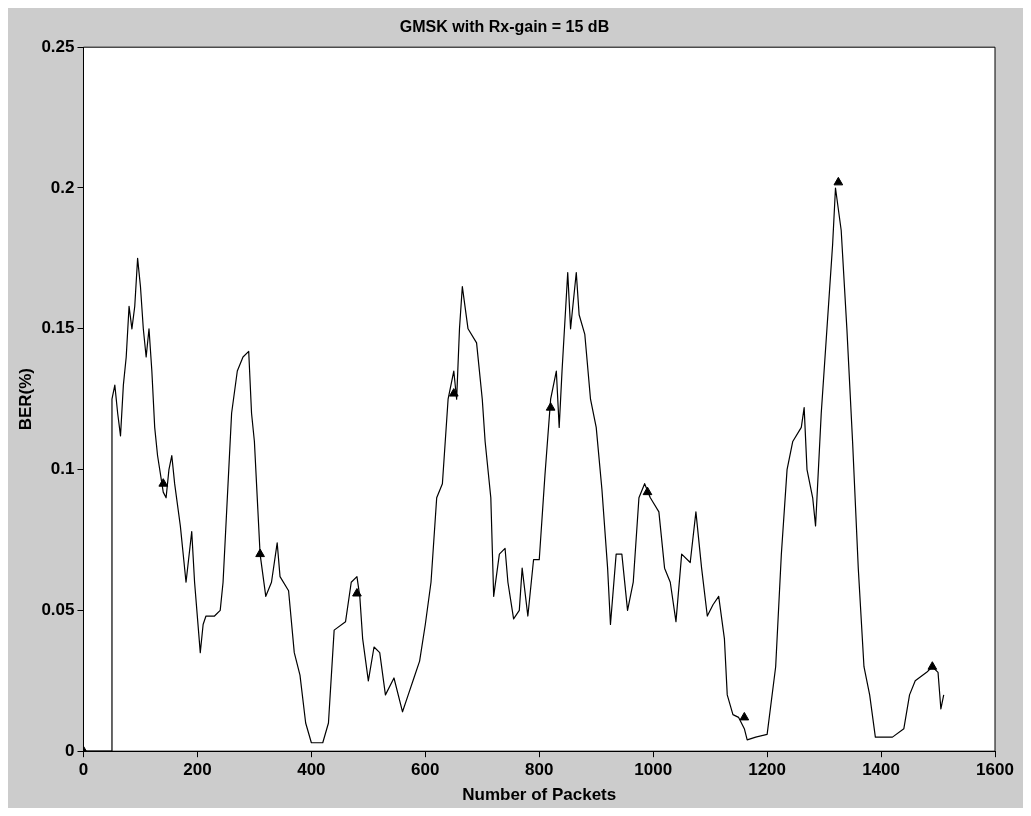 Image resolution: width=1031 pixels, height=816 pixels. I want to click on x-tick-label: 1000, so click(653, 770).